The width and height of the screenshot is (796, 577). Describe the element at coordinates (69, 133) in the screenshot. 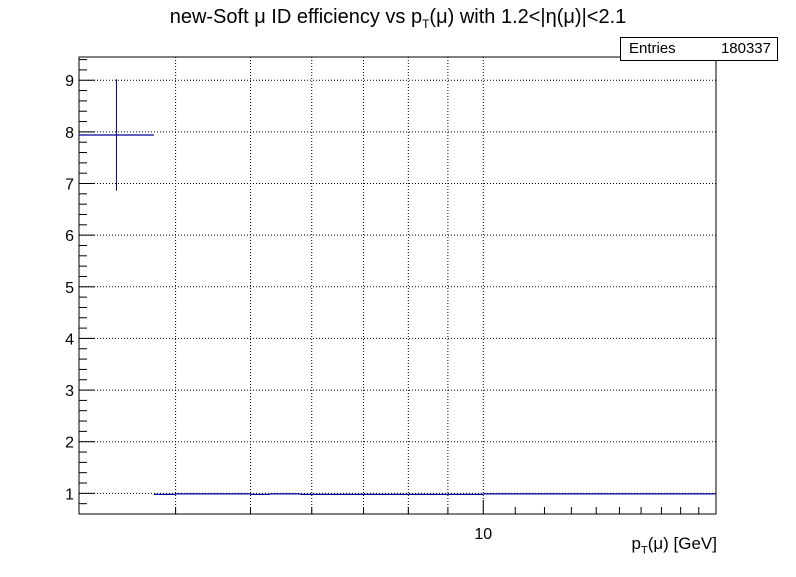

I see `y-tick-label: 8` at that location.